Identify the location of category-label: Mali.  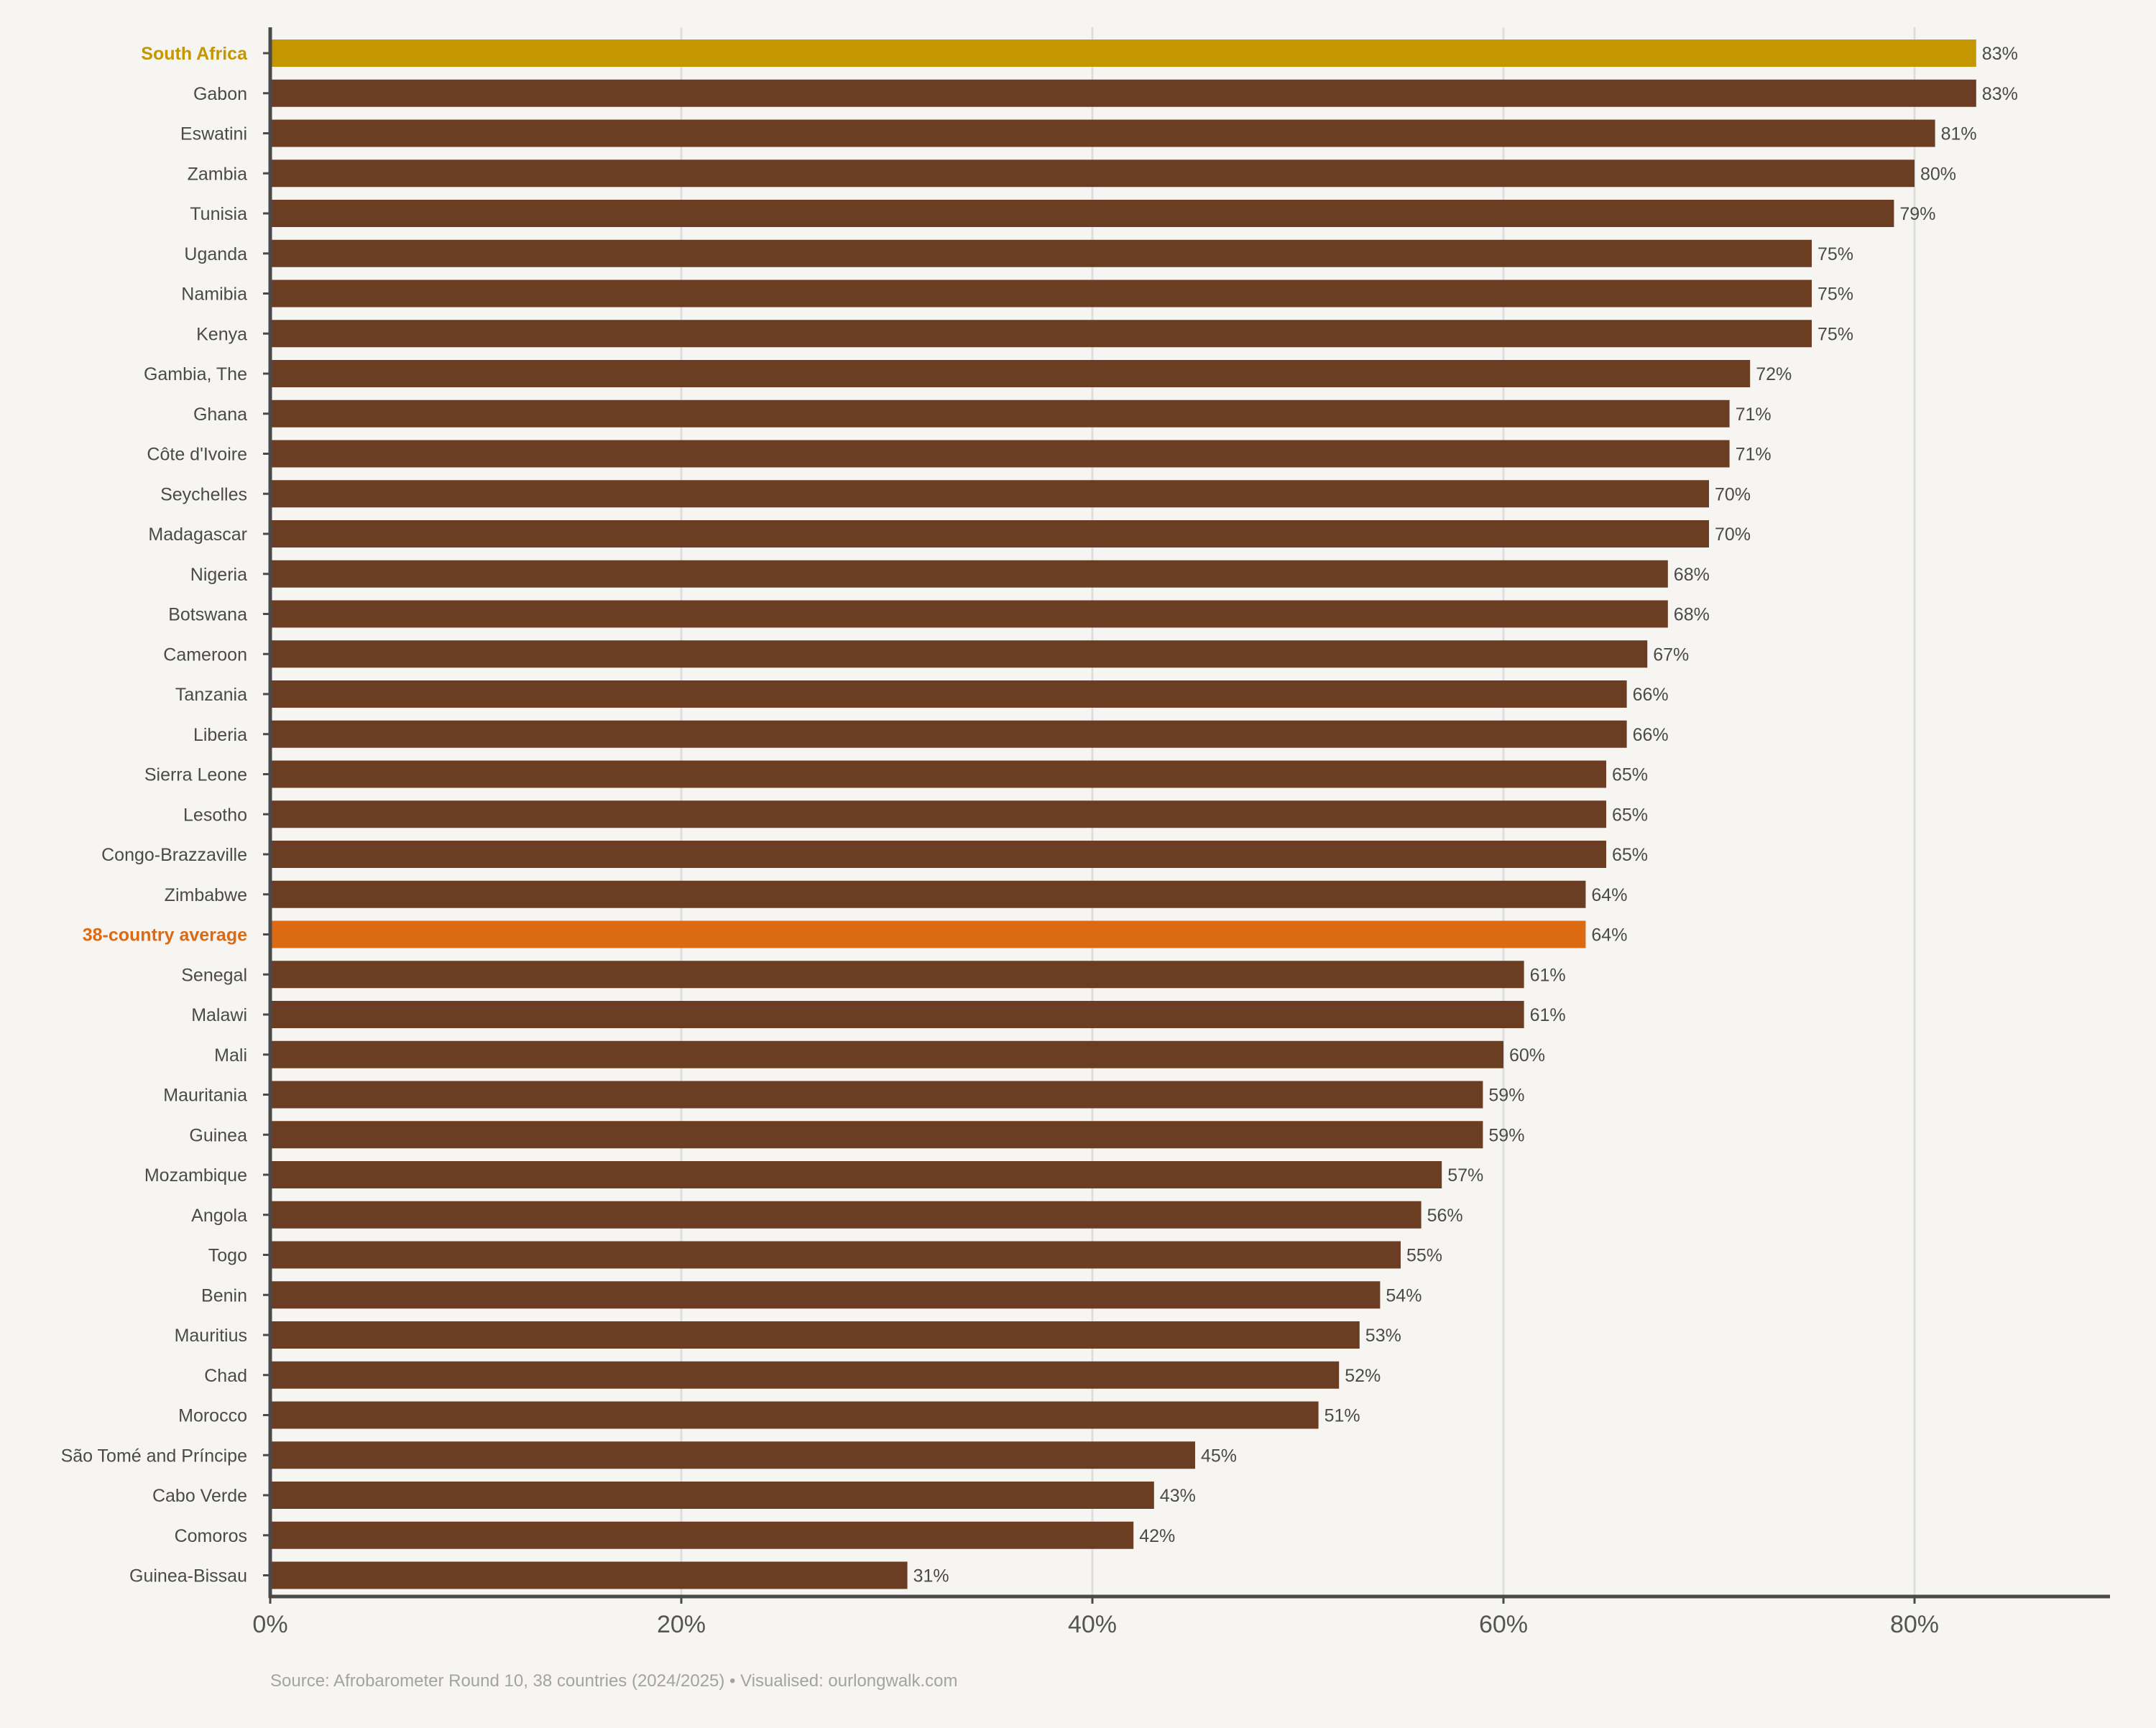
(230, 1055).